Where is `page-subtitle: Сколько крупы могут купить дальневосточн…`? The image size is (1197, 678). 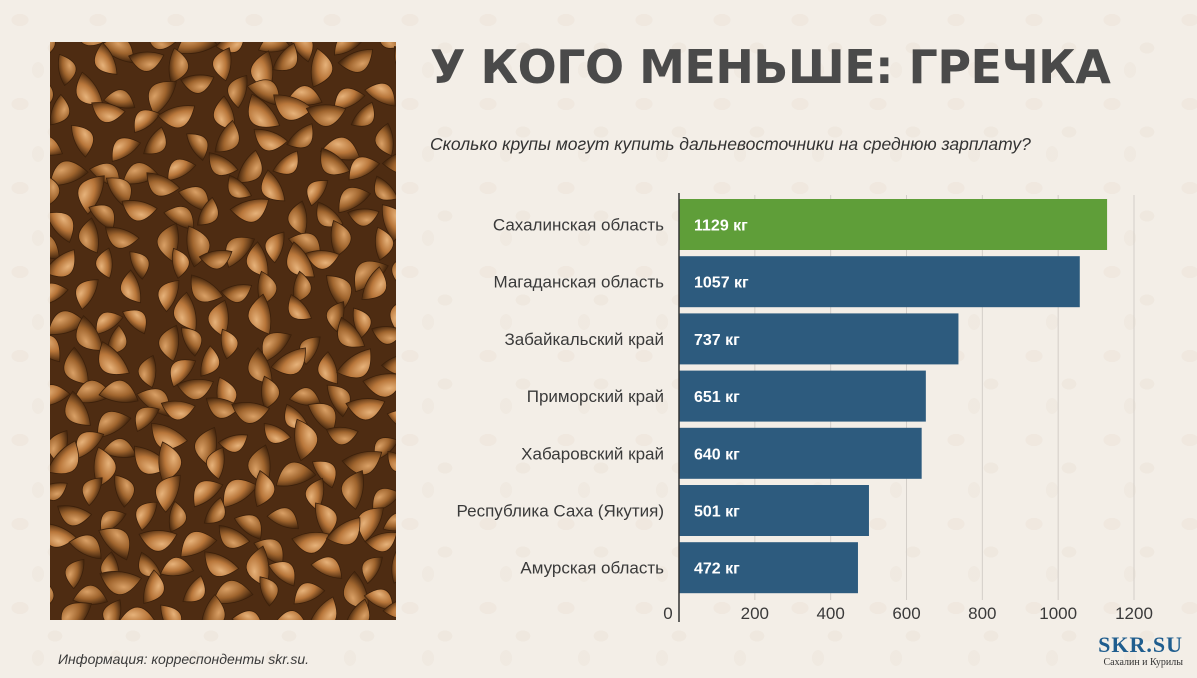 page-subtitle: Сколько крупы могут купить дальневосточн… is located at coordinates (730, 144).